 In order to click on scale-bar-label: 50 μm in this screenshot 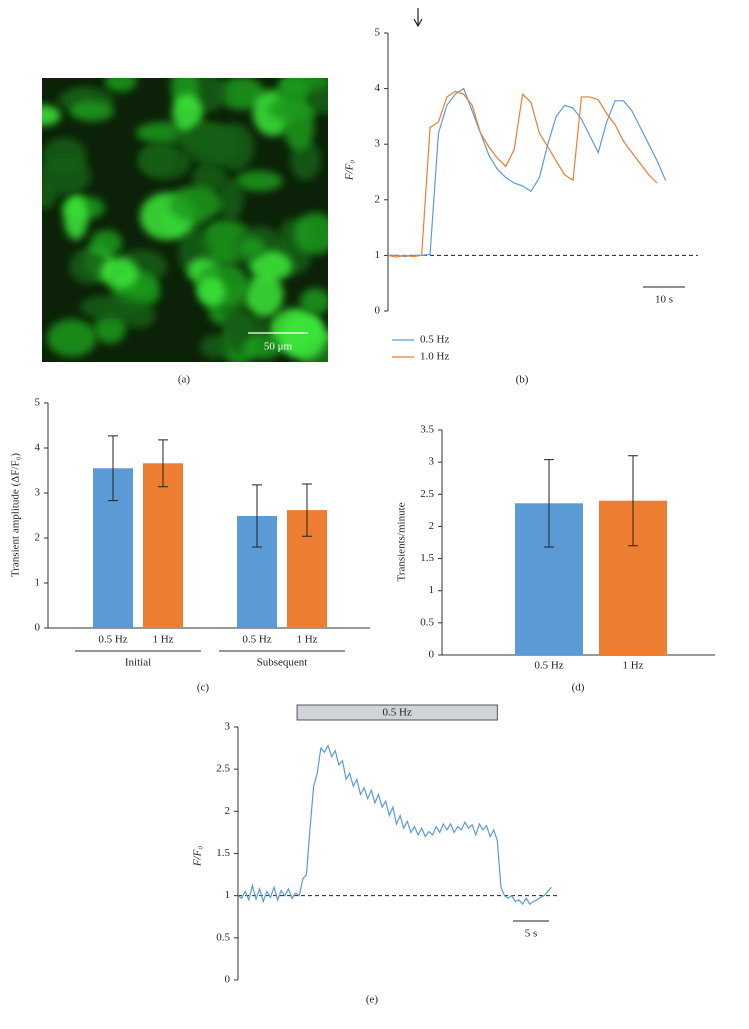, I will do `click(278, 347)`.